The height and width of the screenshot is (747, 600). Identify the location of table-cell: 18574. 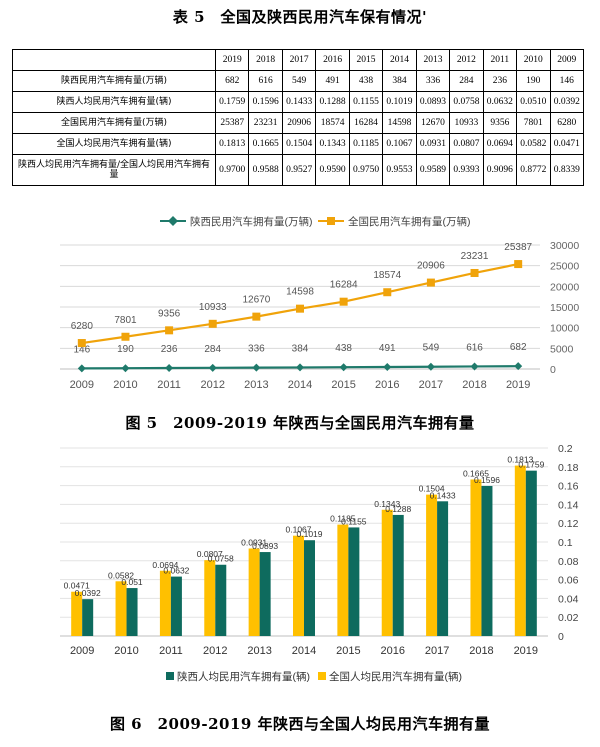
(332, 123).